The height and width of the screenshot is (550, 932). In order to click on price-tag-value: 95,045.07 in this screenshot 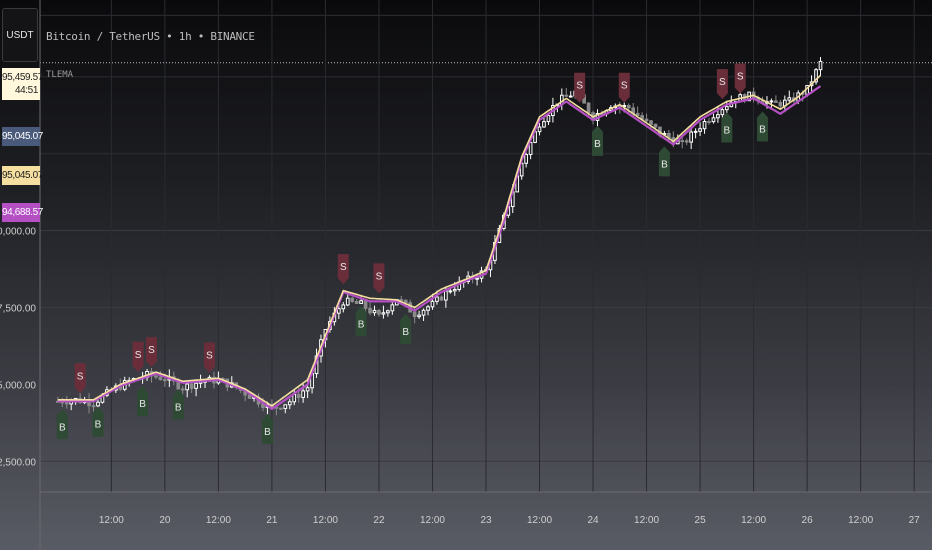, I will do `click(22, 175)`.